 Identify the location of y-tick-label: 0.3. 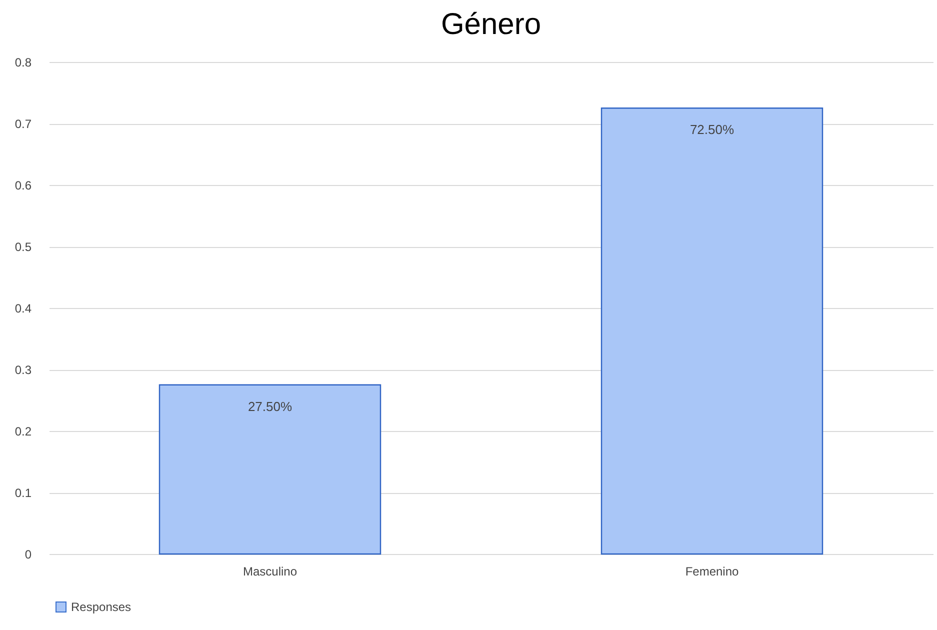
(23, 370).